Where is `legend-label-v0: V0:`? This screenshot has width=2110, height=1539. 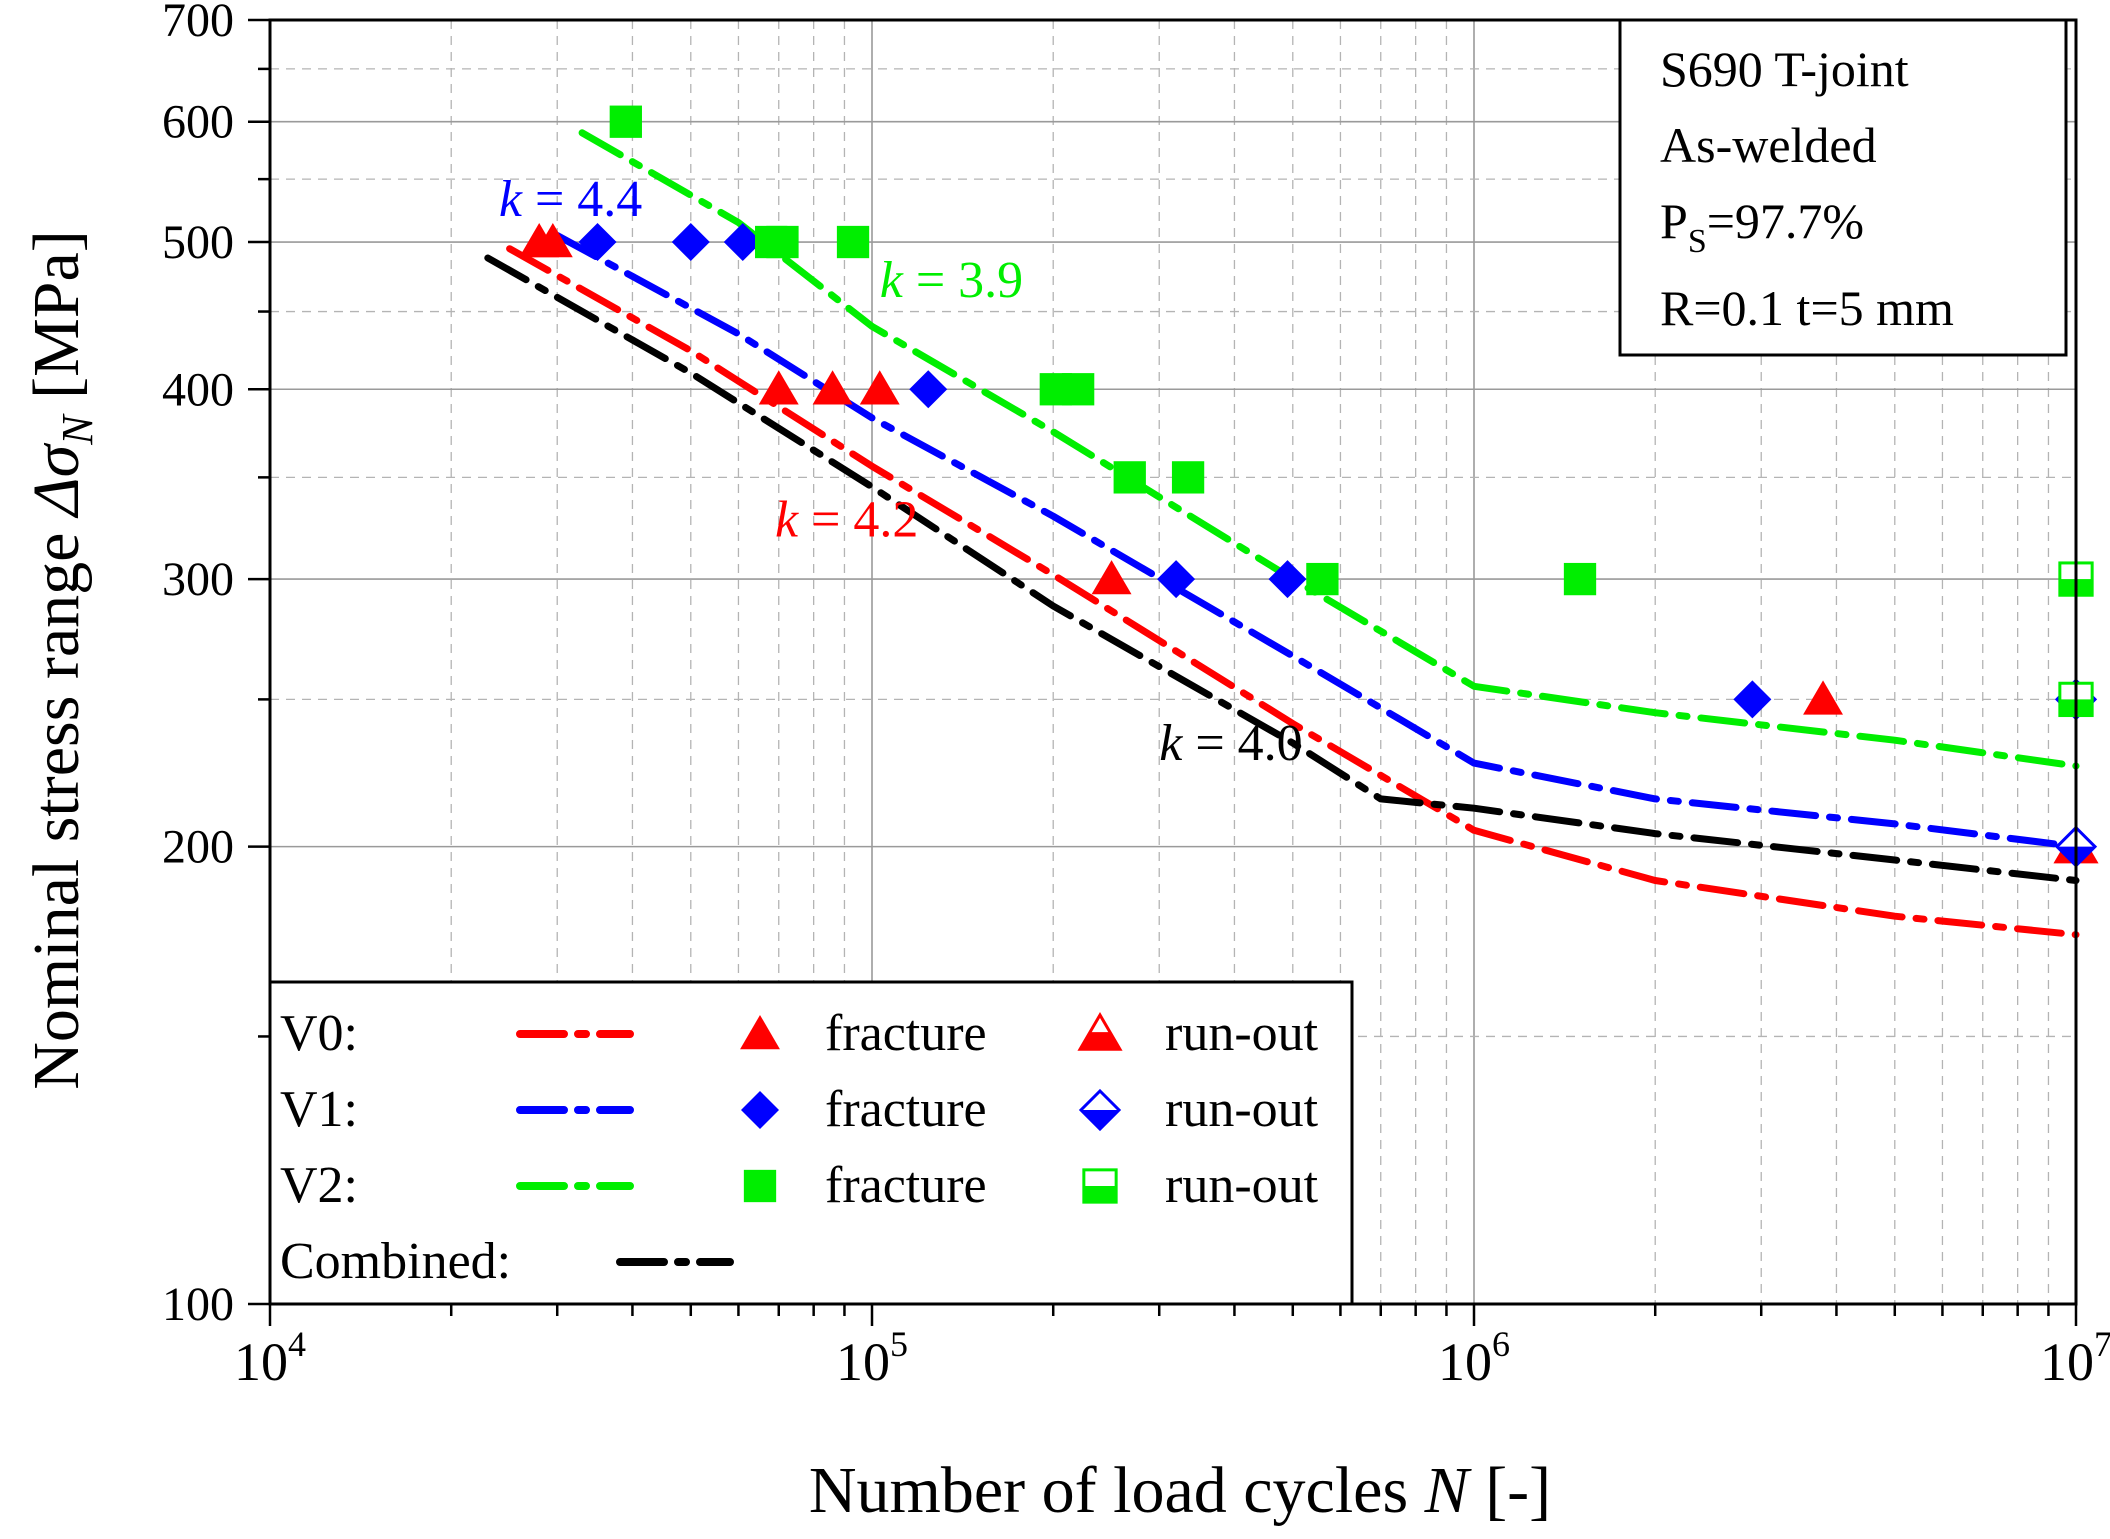 legend-label-v0: V0: is located at coordinates (319, 1033).